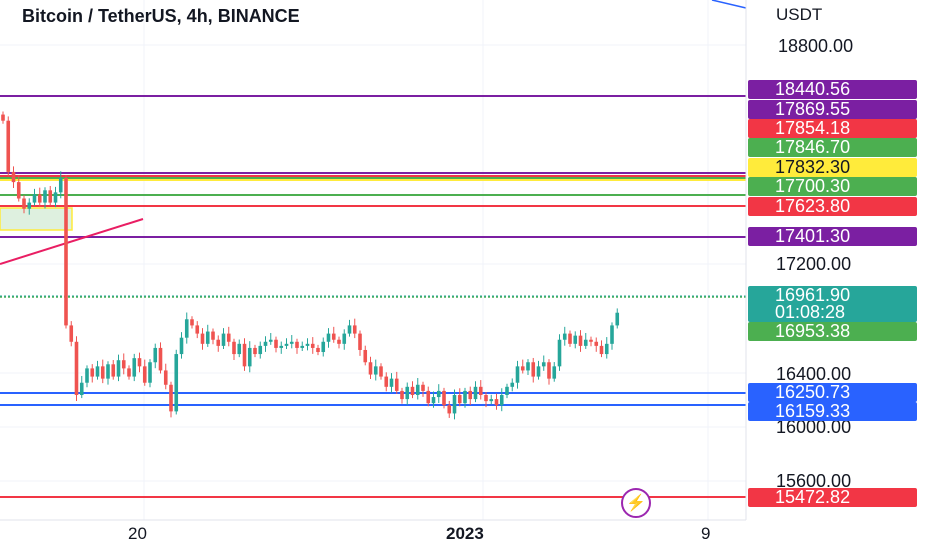  What do you see at coordinates (832, 128) in the screenshot?
I see `price-badge: 17854.18` at bounding box center [832, 128].